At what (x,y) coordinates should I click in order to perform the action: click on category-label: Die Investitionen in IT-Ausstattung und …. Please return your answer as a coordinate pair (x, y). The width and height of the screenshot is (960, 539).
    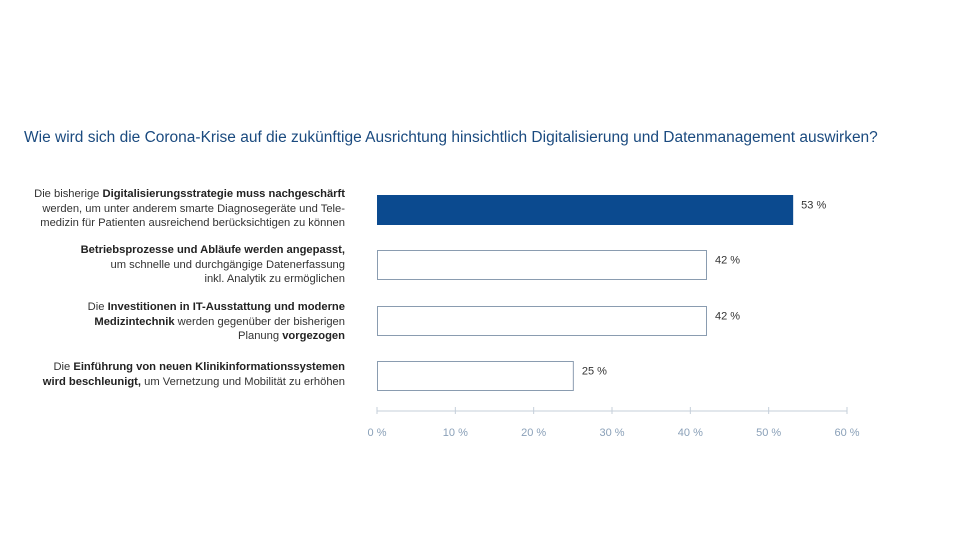
    Looking at the image, I should click on (216, 322).